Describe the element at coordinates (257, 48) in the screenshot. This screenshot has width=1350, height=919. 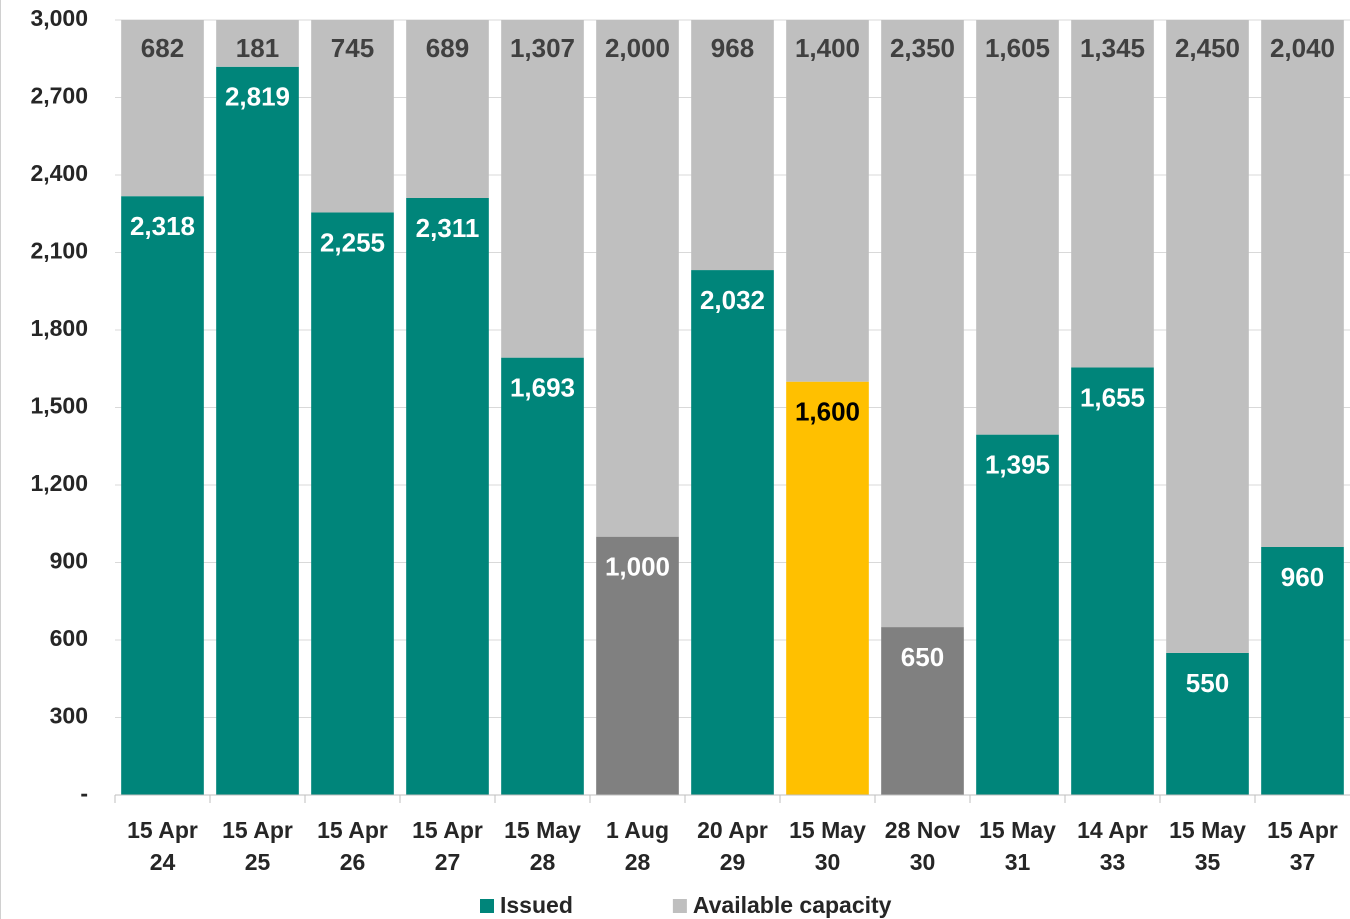
I see `value-label: 181` at that location.